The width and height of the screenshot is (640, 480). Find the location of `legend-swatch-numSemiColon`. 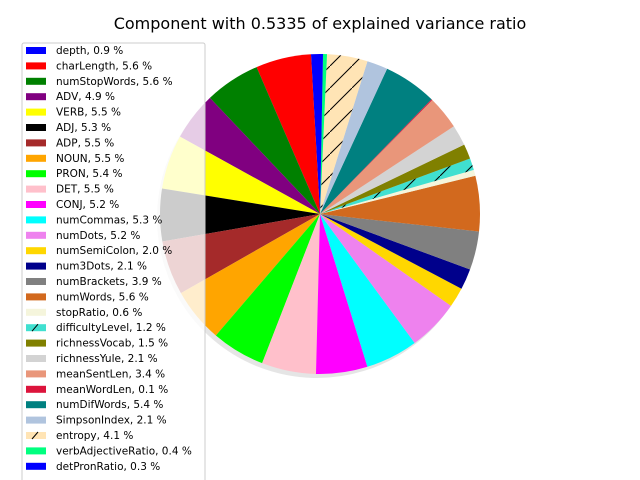

legend-swatch-numSemiColon is located at coordinates (36, 251).